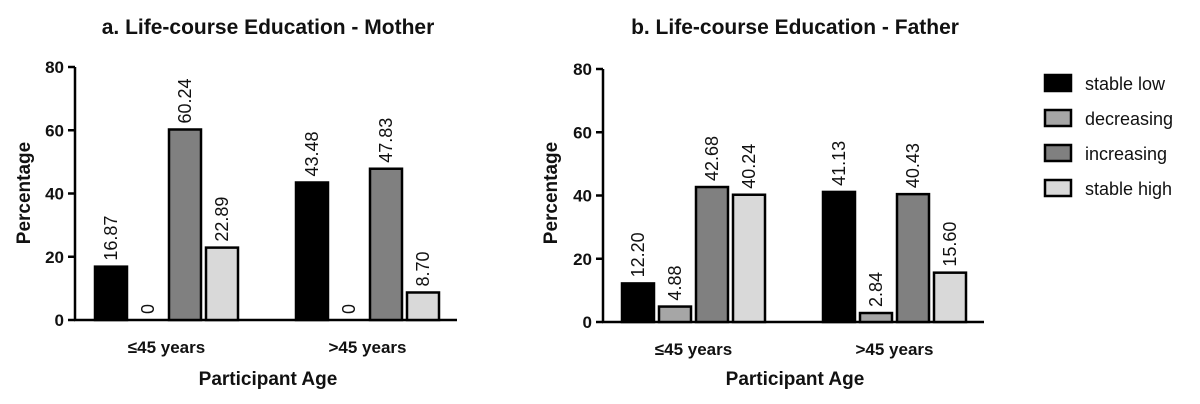 The image size is (1200, 404). What do you see at coordinates (1125, 84) in the screenshot?
I see `legend-label-stable-low: stable low` at bounding box center [1125, 84].